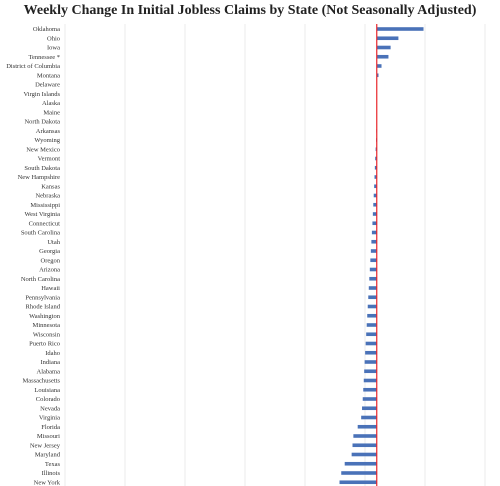  What do you see at coordinates (49, 270) in the screenshot?
I see `category-label: Arizona` at bounding box center [49, 270].